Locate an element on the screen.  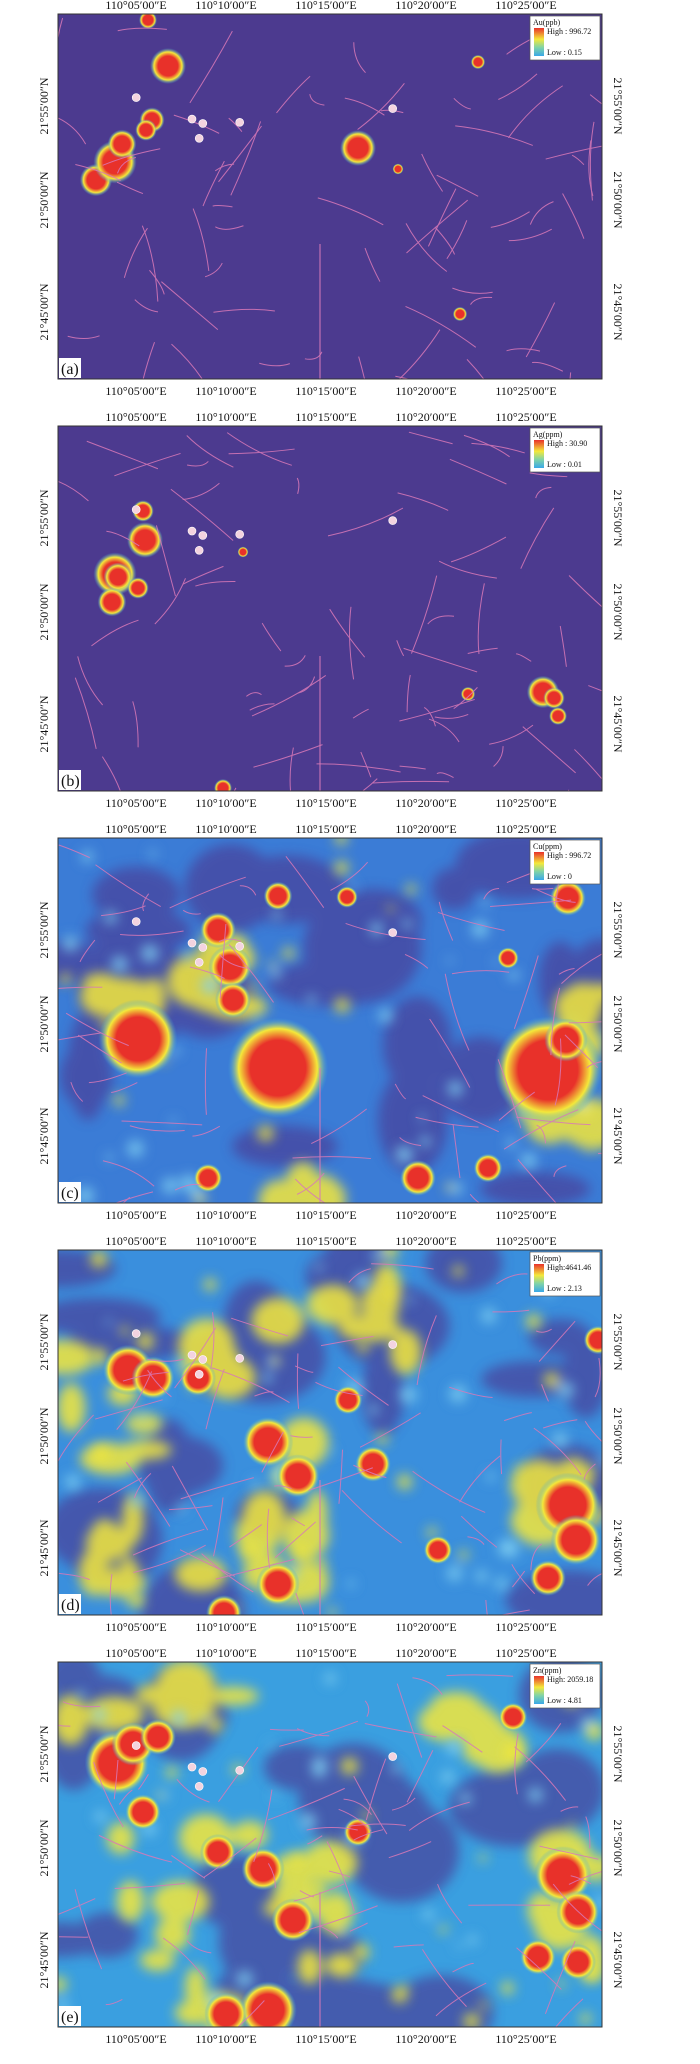
map-area-b is located at coordinates (330, 608).